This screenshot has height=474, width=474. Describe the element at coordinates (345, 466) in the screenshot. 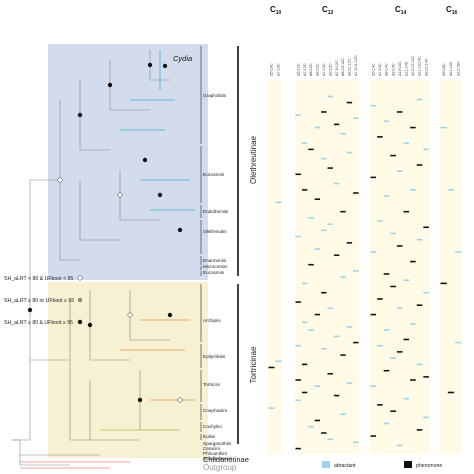

I see `legend-attractant-label: attractant` at that location.